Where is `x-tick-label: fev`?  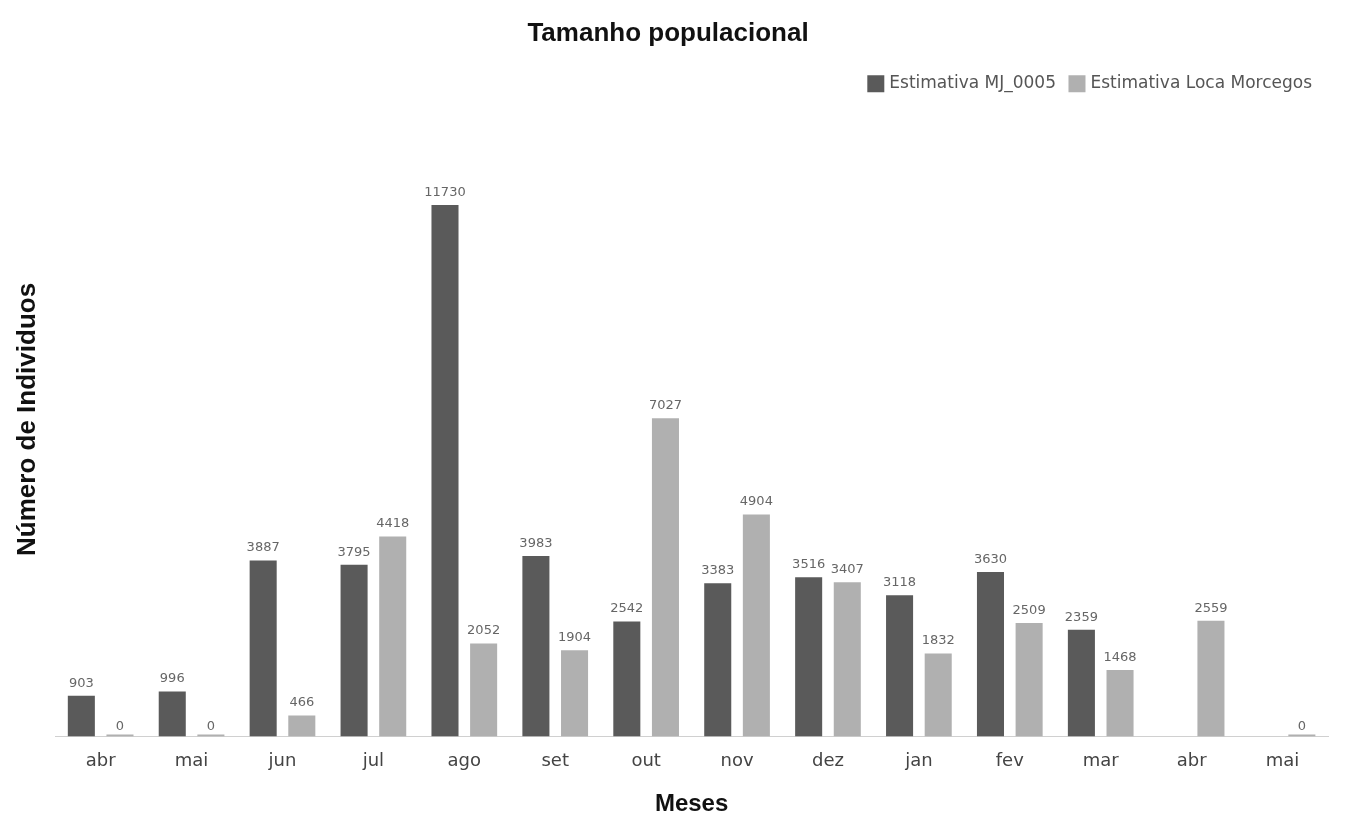
x-tick-label: fev is located at coordinates (1010, 760).